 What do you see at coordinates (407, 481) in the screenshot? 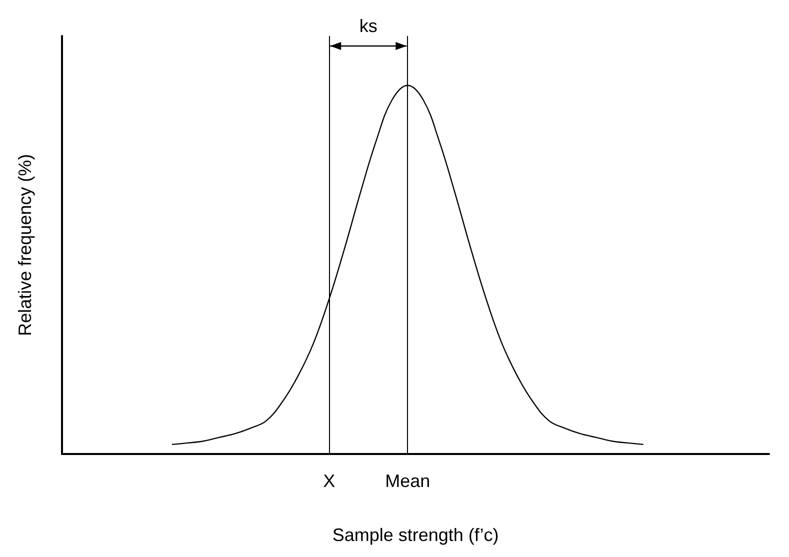
I see `x-tick-label: Mean` at bounding box center [407, 481].